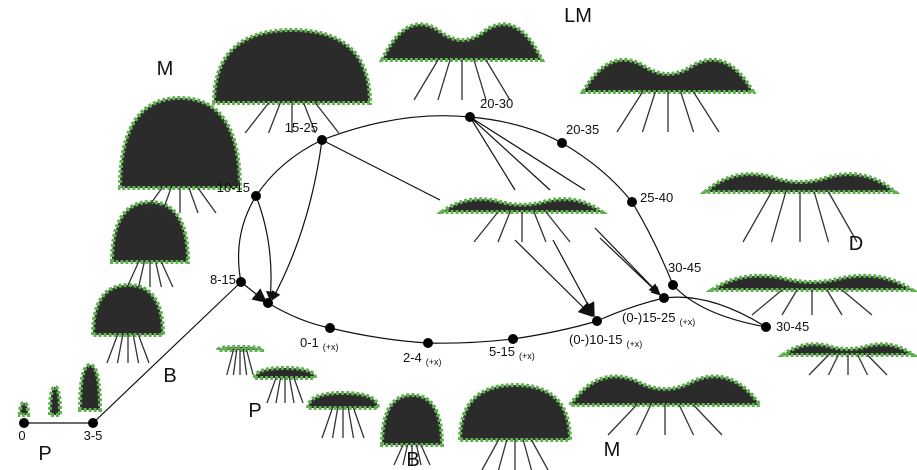 The height and width of the screenshot is (470, 917). I want to click on node-label-text: 20-35, so click(582, 129).